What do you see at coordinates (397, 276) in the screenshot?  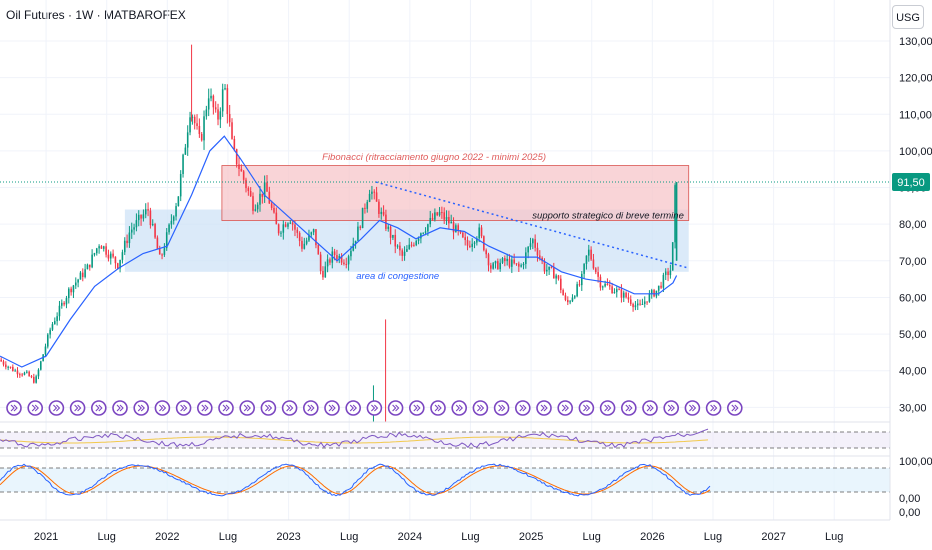 I see `congestion-label: area di congestione` at bounding box center [397, 276].